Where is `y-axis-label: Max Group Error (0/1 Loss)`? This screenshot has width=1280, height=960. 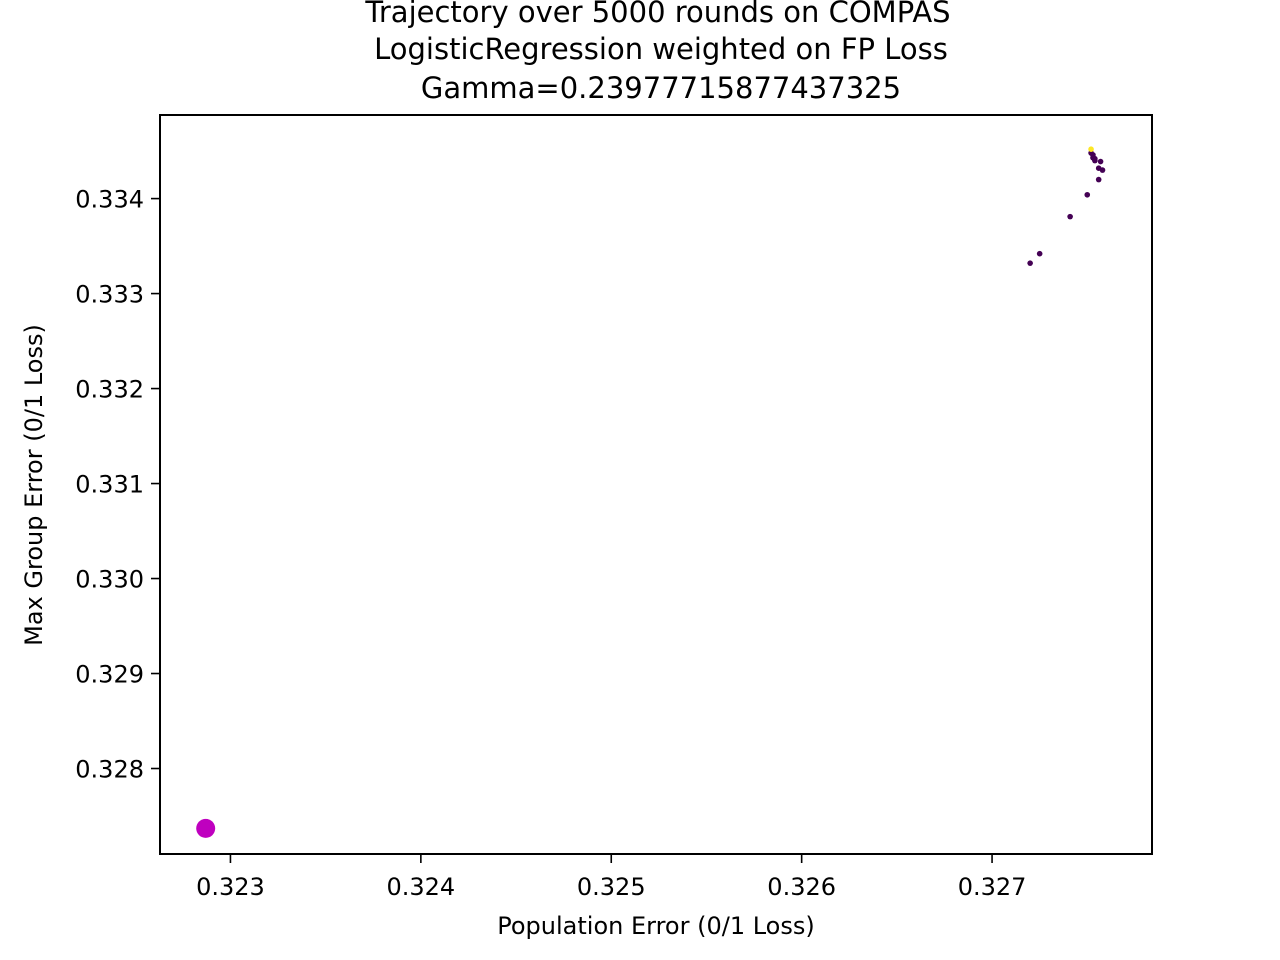 y-axis-label: Max Group Error (0/1 Loss) is located at coordinates (34, 485).